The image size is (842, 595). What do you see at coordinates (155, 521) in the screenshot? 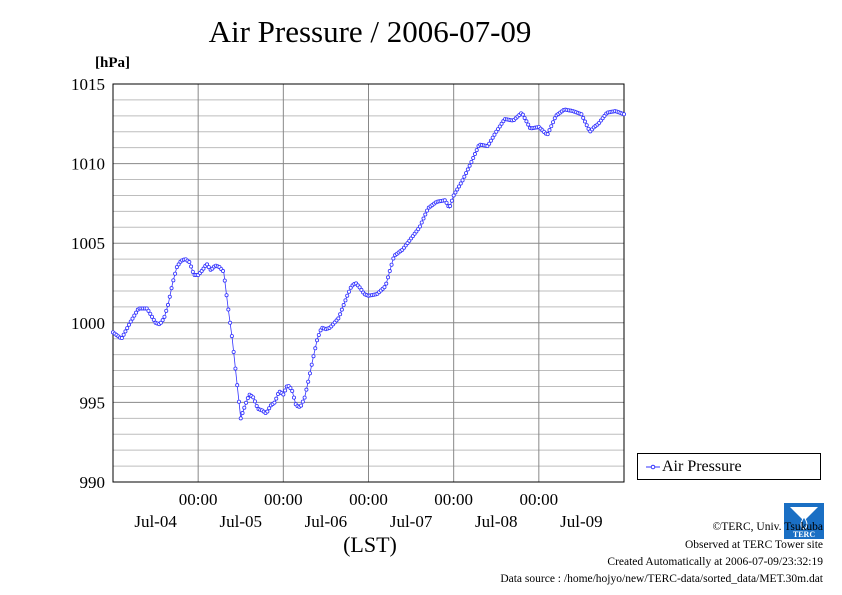
I see `x-day-label: Jul-04` at bounding box center [155, 521].